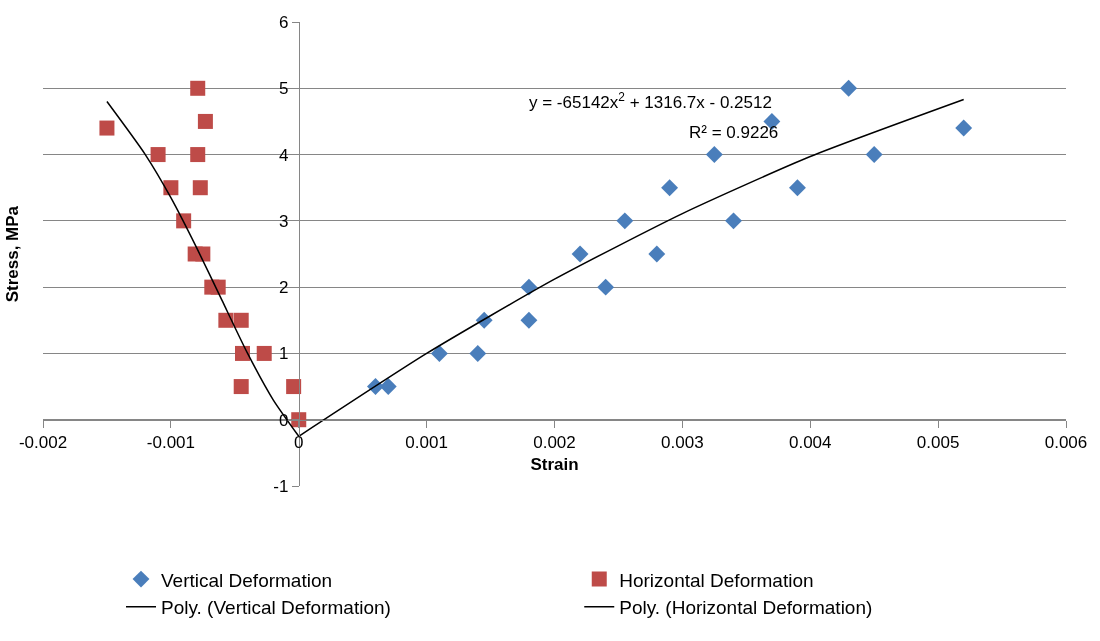 The image size is (1100, 641). I want to click on x-tick-label: 0.001, so click(426, 443).